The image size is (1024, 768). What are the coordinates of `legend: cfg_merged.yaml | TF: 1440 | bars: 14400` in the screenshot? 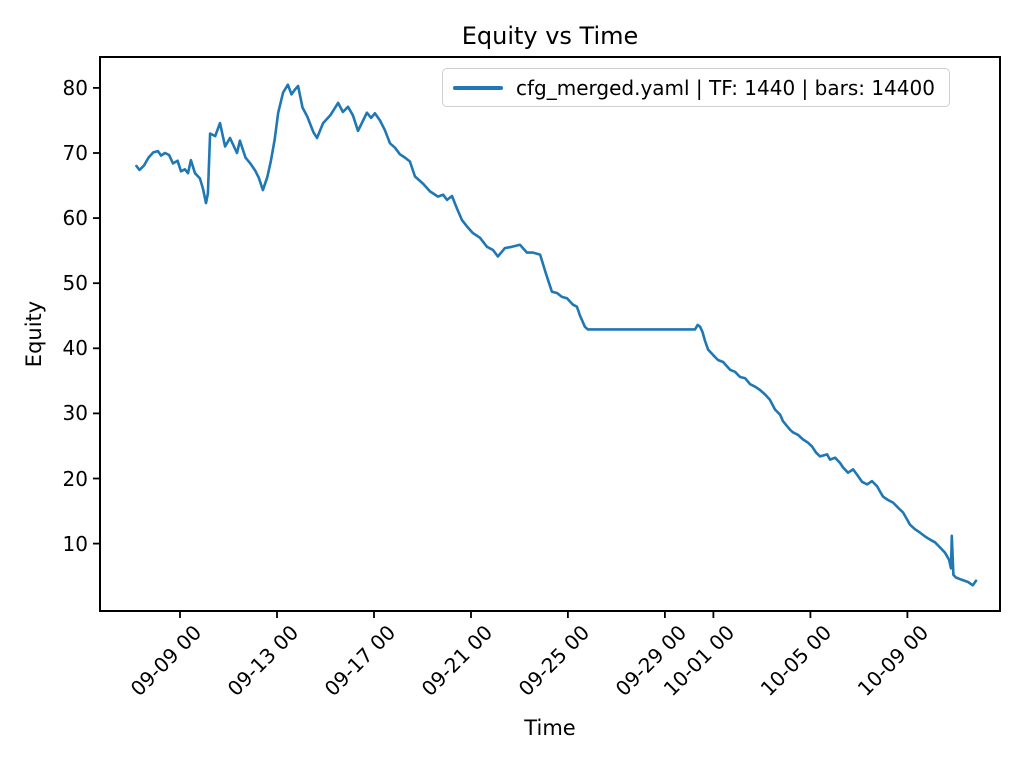 It's located at (696, 87).